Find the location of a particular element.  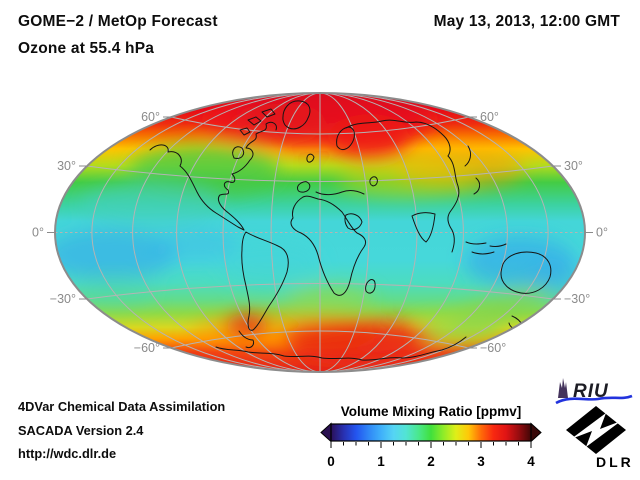

dlr-logo: DLR is located at coordinates (600, 438).